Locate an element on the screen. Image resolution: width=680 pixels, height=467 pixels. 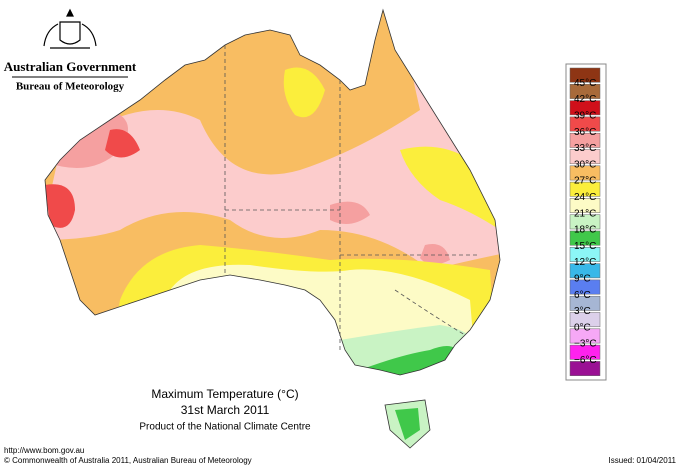
legend-label: 33°C is located at coordinates (585, 148).